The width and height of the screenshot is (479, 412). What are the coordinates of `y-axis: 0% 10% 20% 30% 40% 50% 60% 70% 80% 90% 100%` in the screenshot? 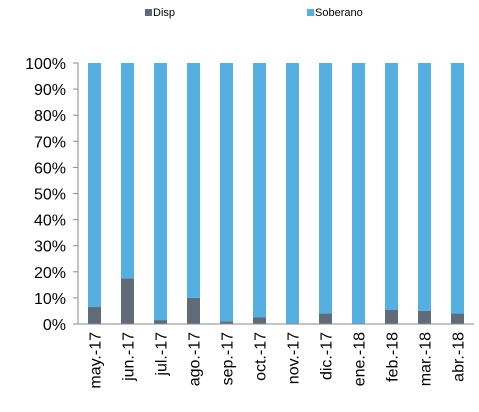 It's located at (52, 195).